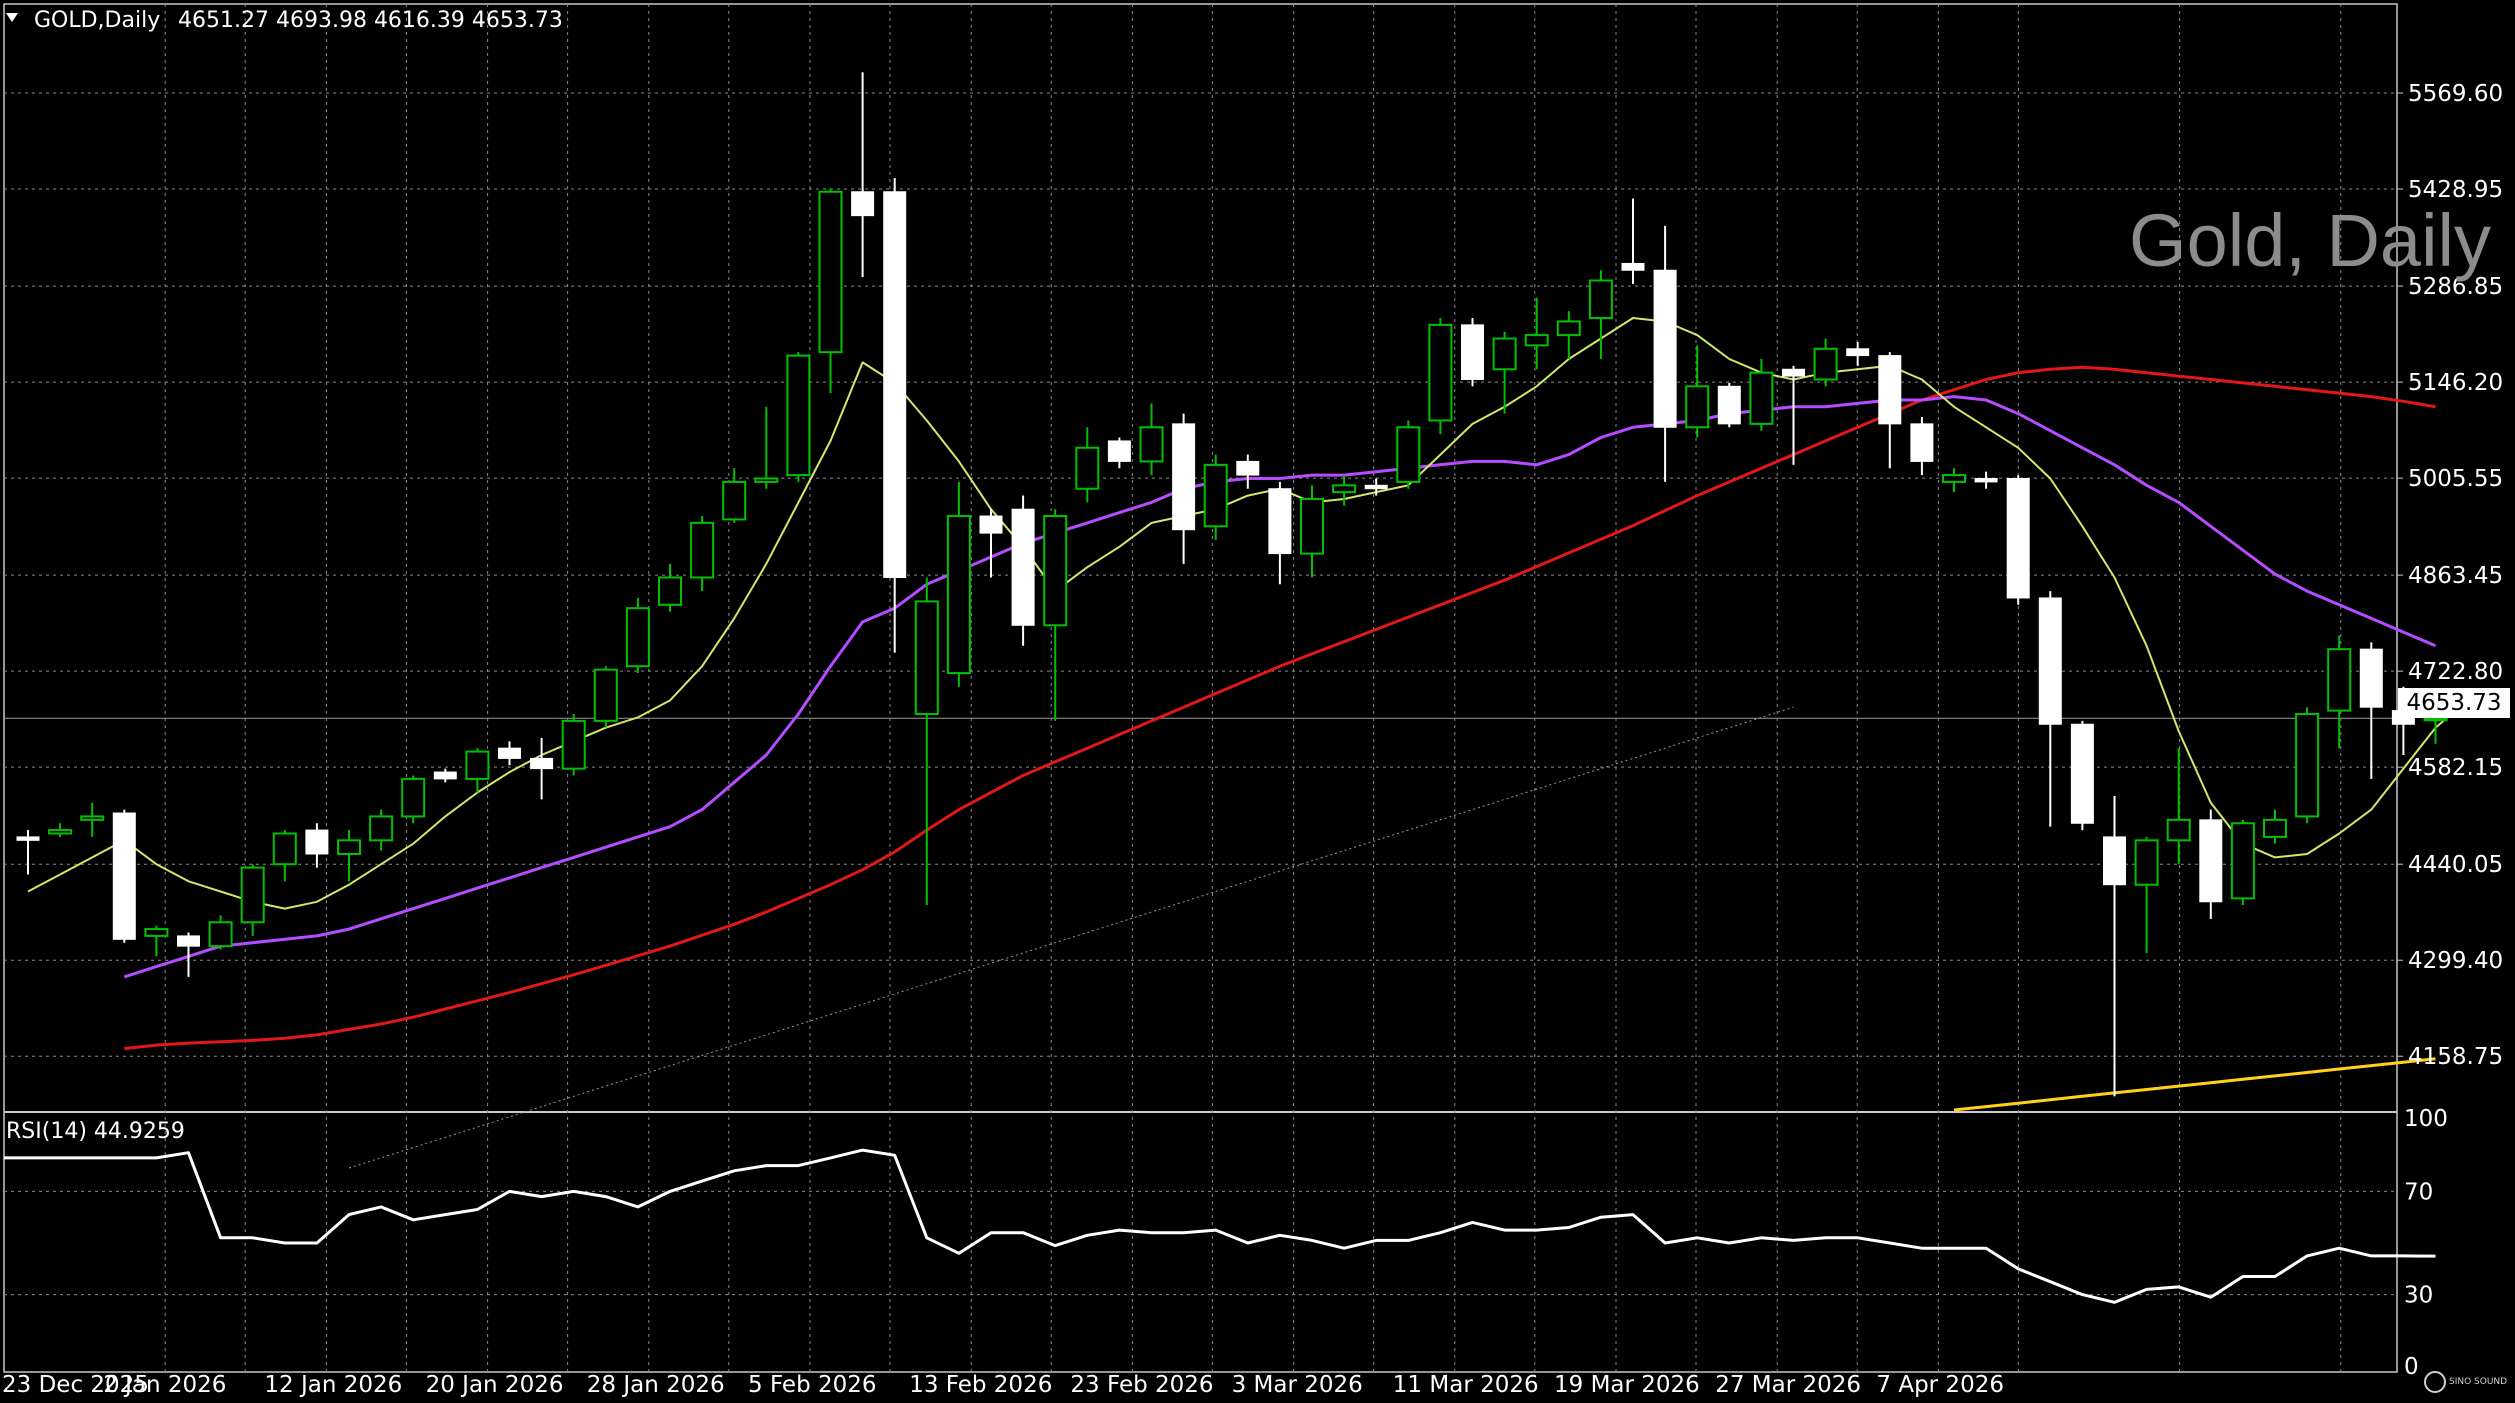  Describe the element at coordinates (333, 1385) in the screenshot. I see `date-tick-label: 12 Jan 2026` at that location.